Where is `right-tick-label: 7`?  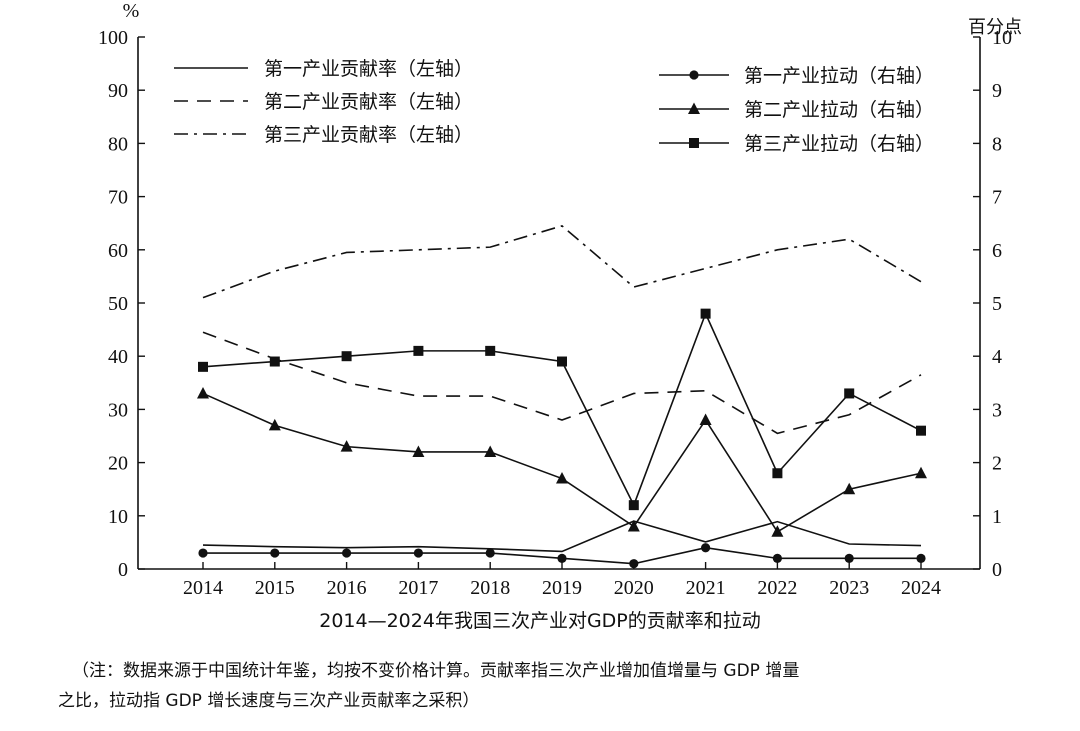 right-tick-label: 7 is located at coordinates (997, 198).